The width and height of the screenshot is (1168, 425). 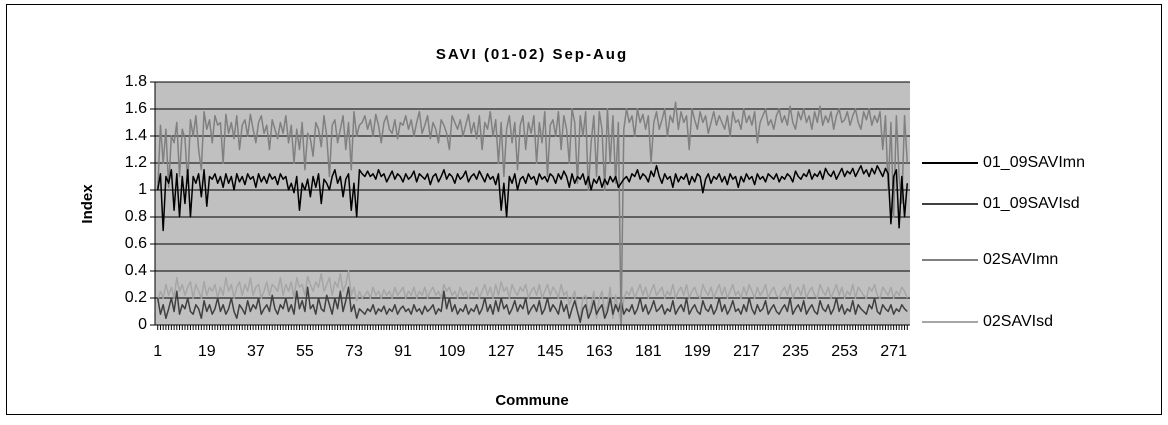 What do you see at coordinates (136, 216) in the screenshot?
I see `y-tick-label: 0.8` at bounding box center [136, 216].